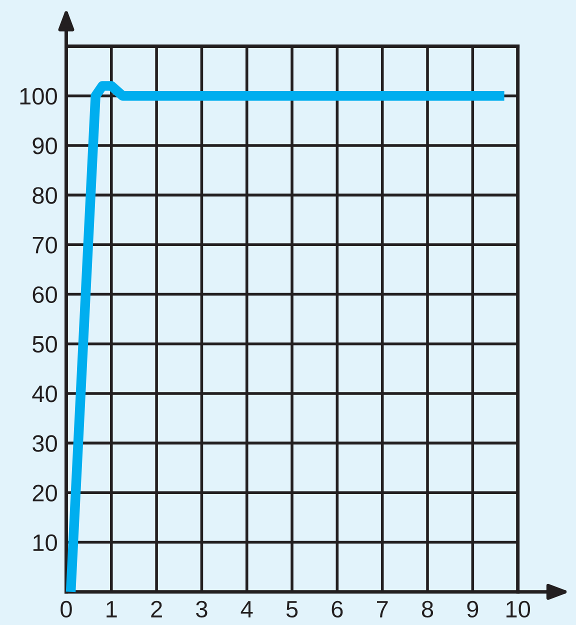 The image size is (576, 625). I want to click on y-tick-label: 50, so click(44, 344).